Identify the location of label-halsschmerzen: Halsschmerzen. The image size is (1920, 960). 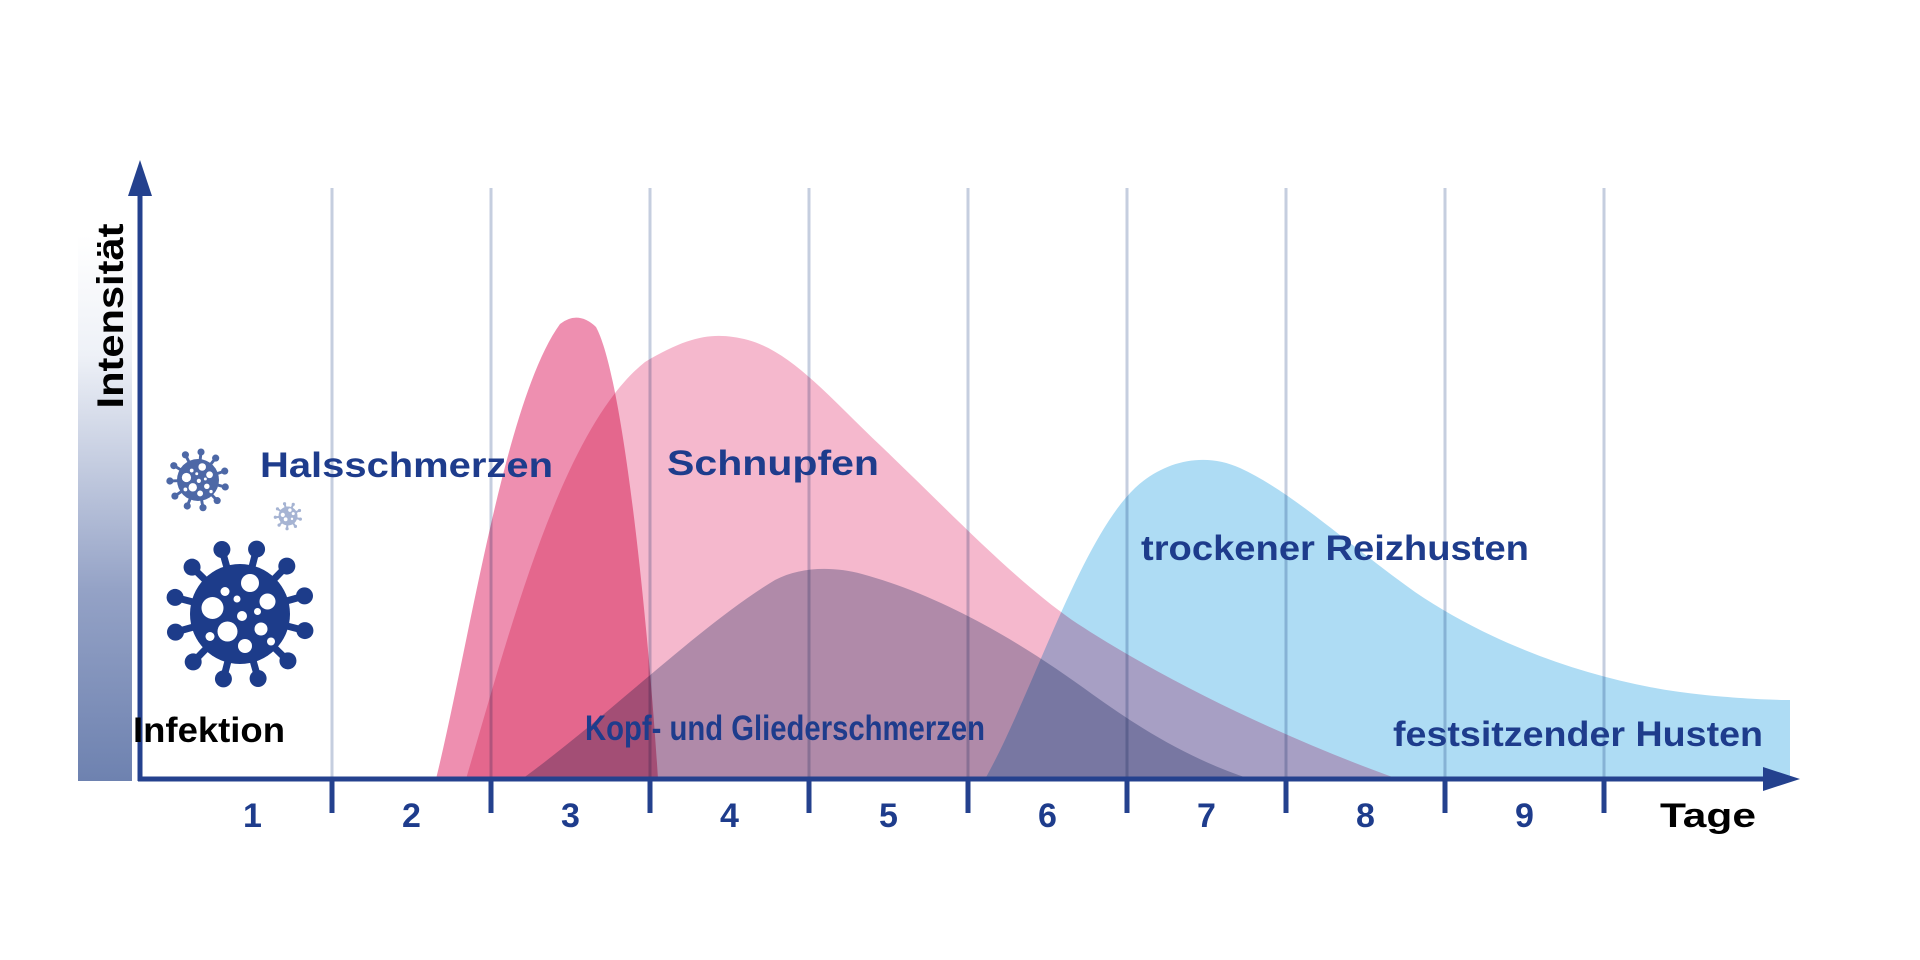
(406, 465).